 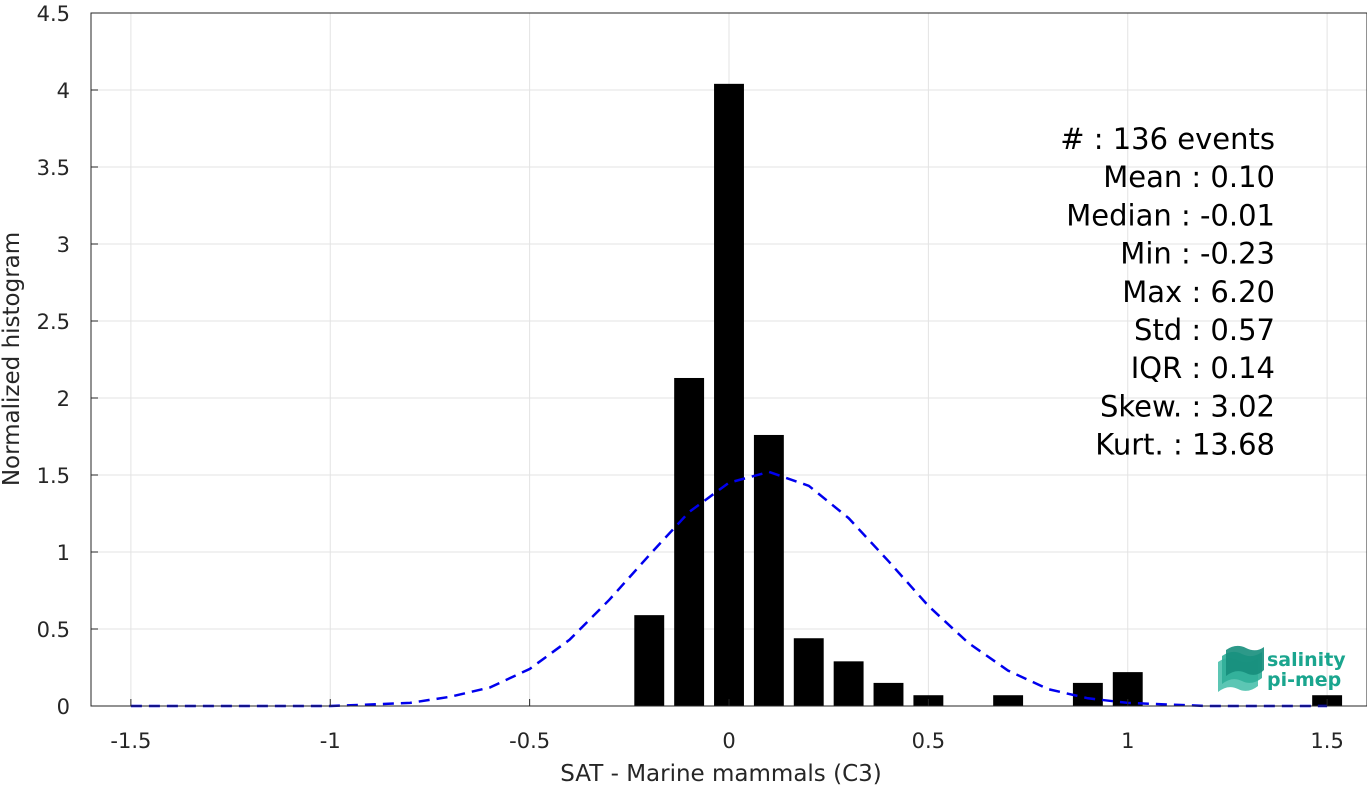 I want to click on x-axis-label: SAT - Marine mammals (C3), so click(x=721, y=773).